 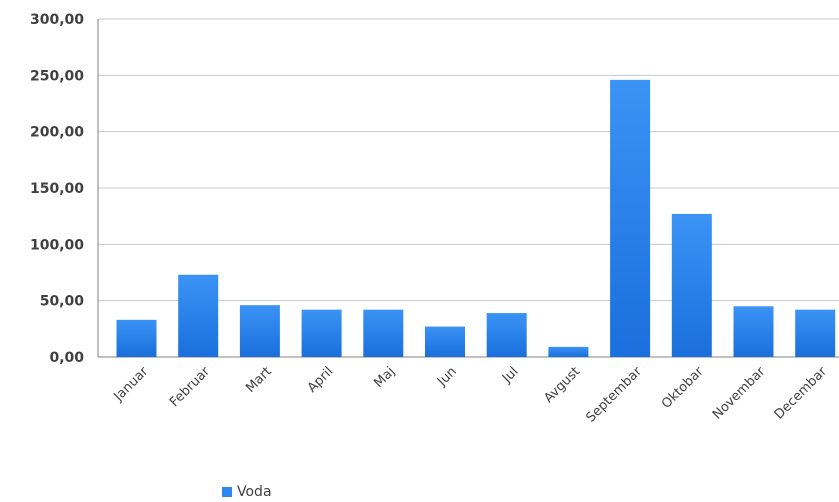 What do you see at coordinates (57, 133) in the screenshot?
I see `y-tick-label: 200,00` at bounding box center [57, 133].